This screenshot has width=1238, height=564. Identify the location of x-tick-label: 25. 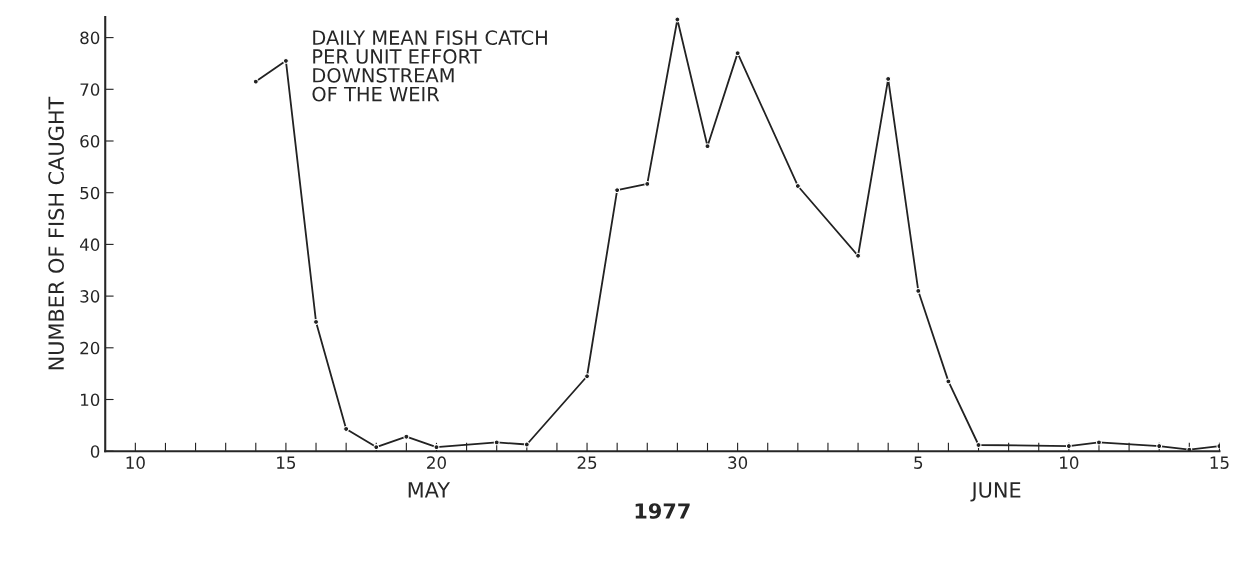
(587, 462).